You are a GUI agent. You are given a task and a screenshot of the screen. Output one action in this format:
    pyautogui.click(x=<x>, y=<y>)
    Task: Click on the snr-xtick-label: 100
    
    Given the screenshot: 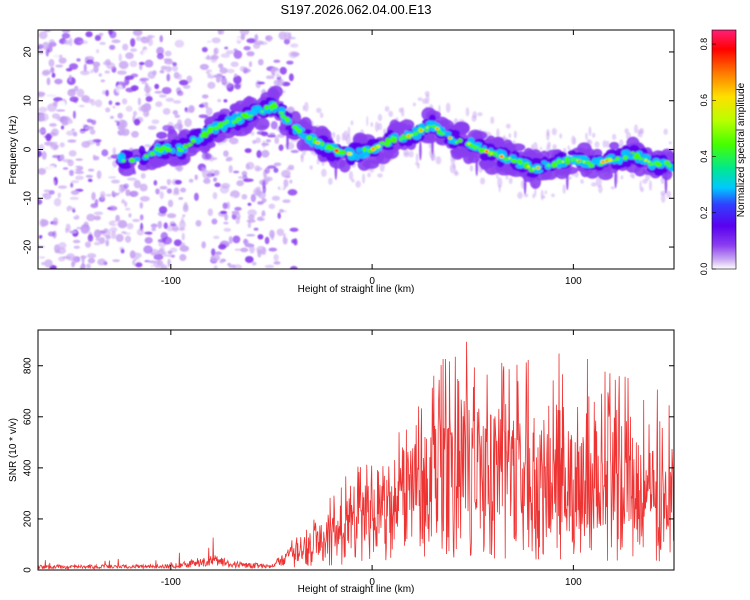 What is the action you would take?
    pyautogui.click(x=573, y=582)
    